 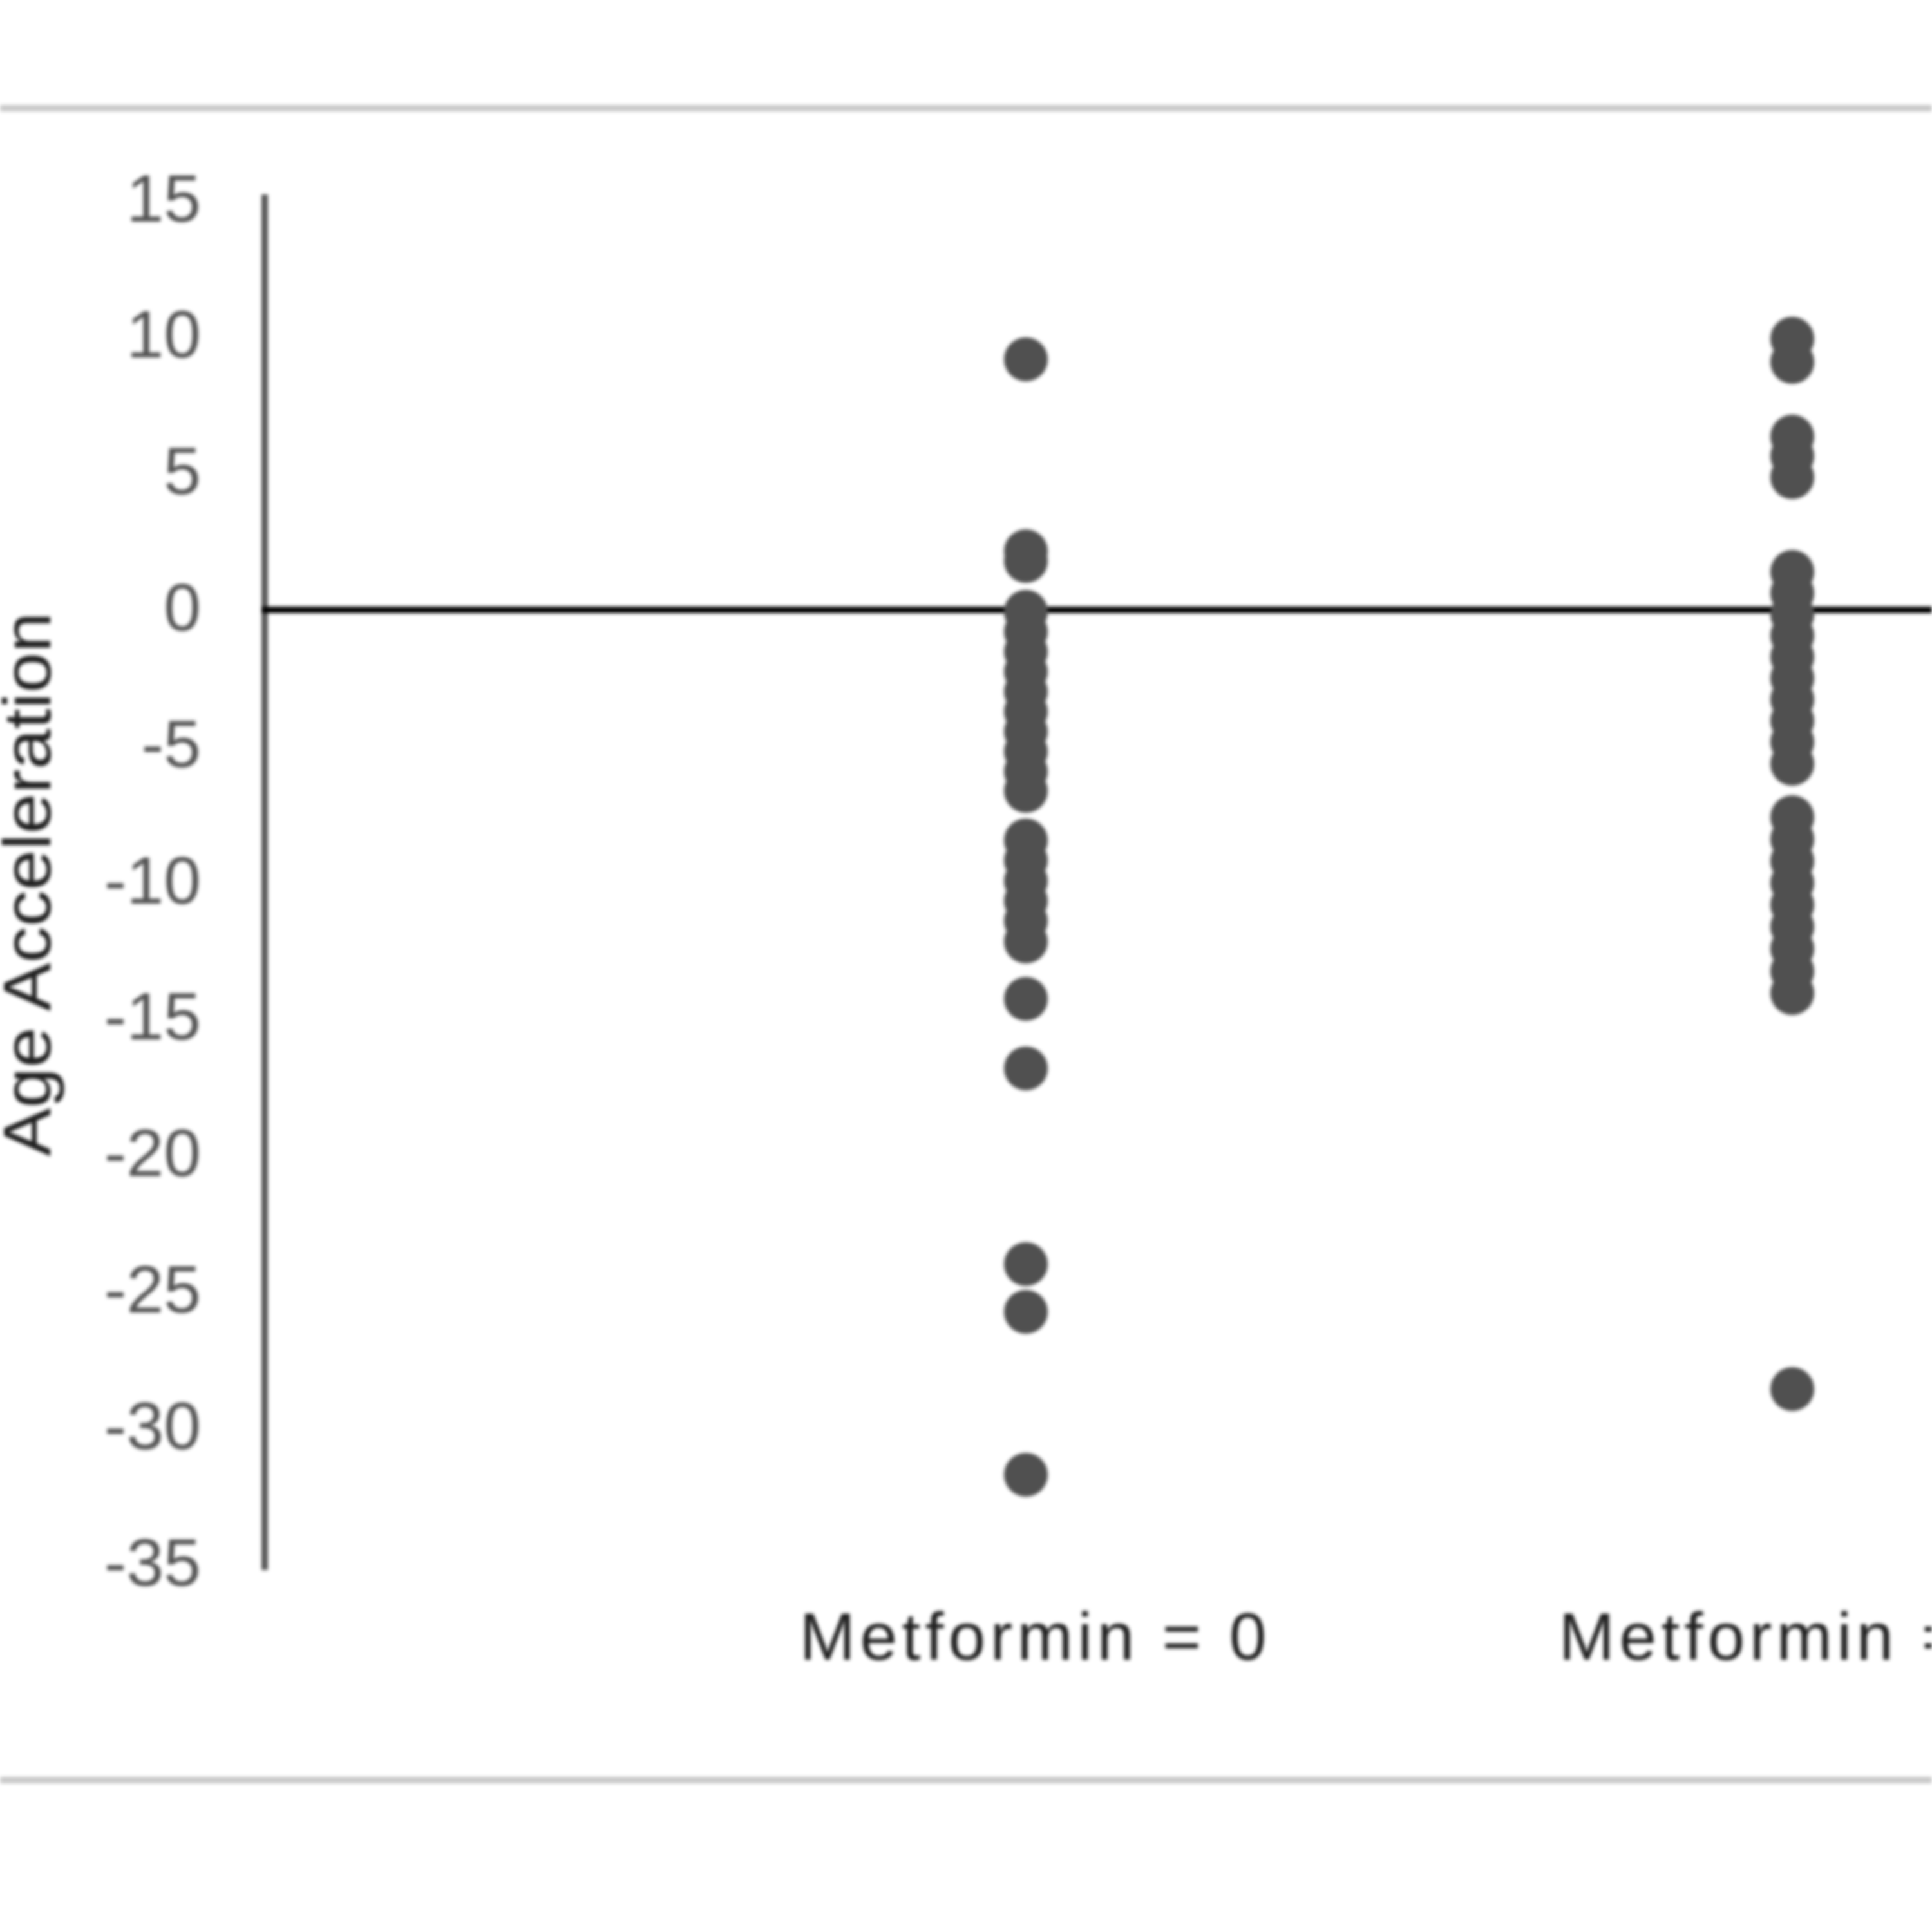 I want to click on svg-text: -30, so click(x=152, y=1426).